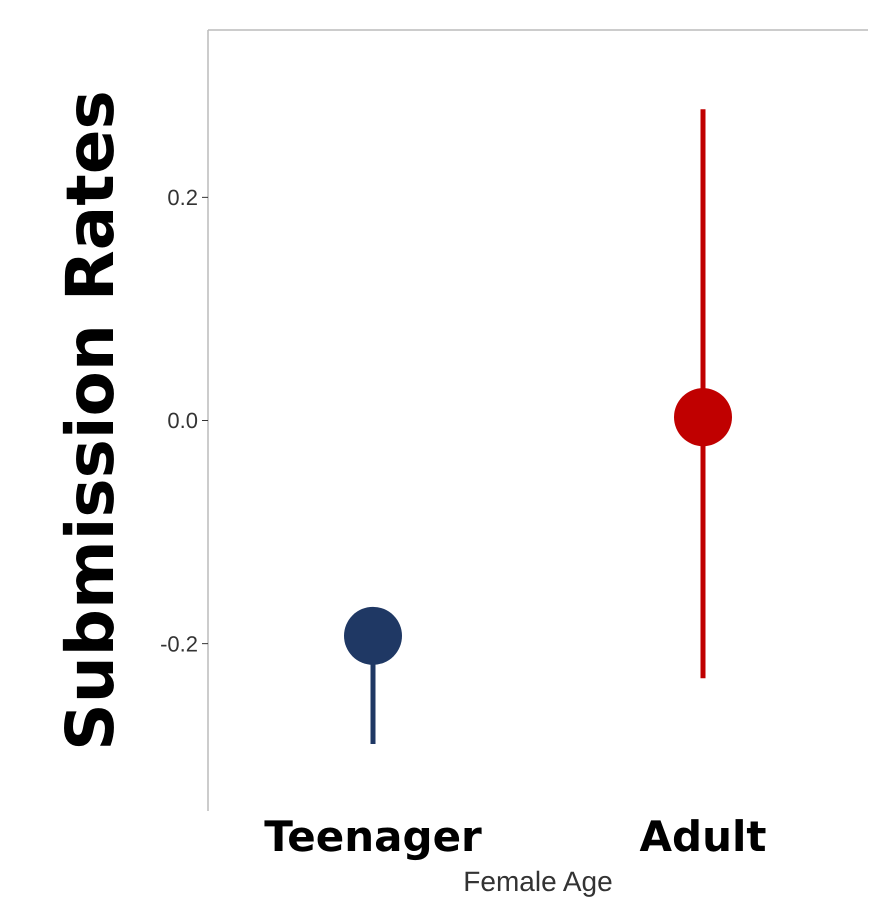 Image resolution: width=892 pixels, height=911 pixels. I want to click on y-axis-title: Submission Rates, so click(90, 420).